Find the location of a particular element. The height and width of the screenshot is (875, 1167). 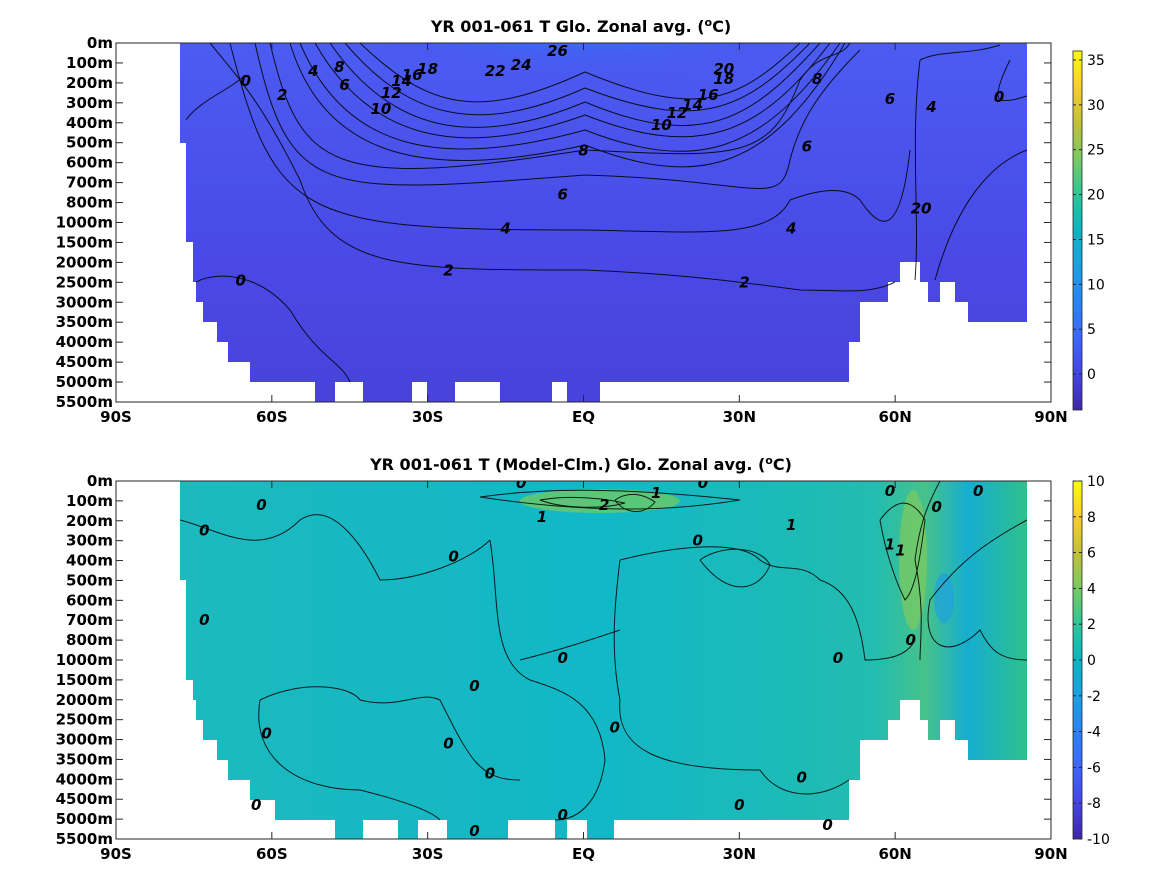

y-tick-label: 1500m is located at coordinates (84, 680).